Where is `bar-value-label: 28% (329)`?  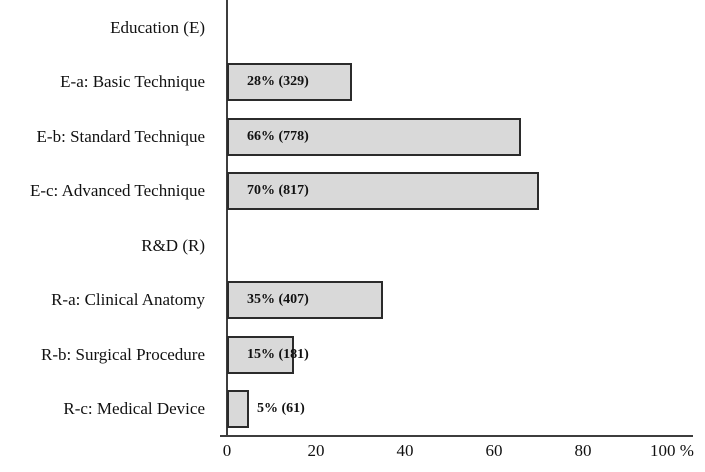 bar-value-label: 28% (329) is located at coordinates (278, 81).